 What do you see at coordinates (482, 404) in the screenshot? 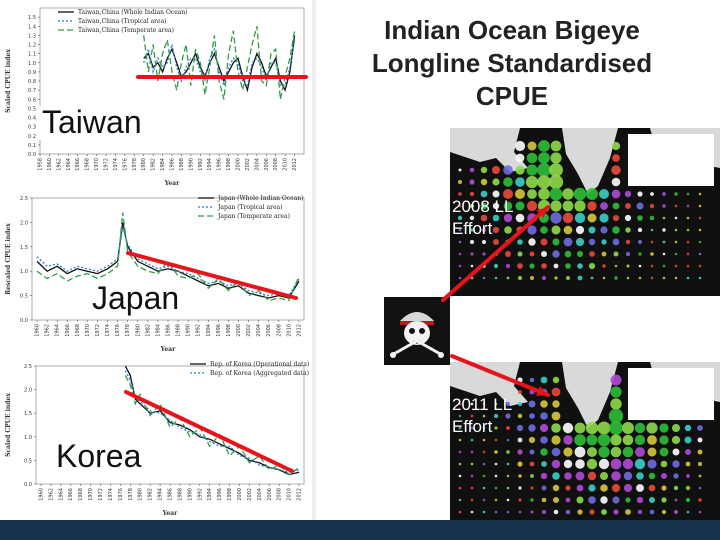
I see `map-label-line: 2011 LL` at bounding box center [482, 404].